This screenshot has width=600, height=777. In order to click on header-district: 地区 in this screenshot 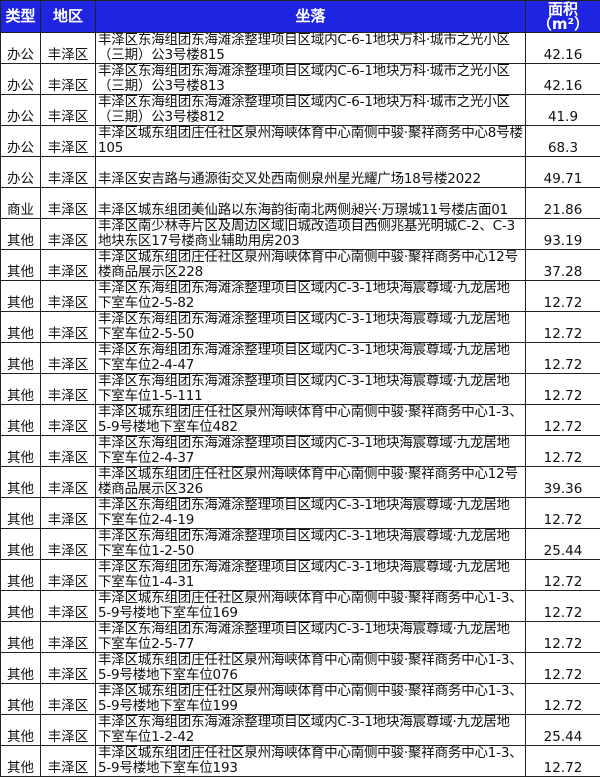, I will do `click(68, 16)`.